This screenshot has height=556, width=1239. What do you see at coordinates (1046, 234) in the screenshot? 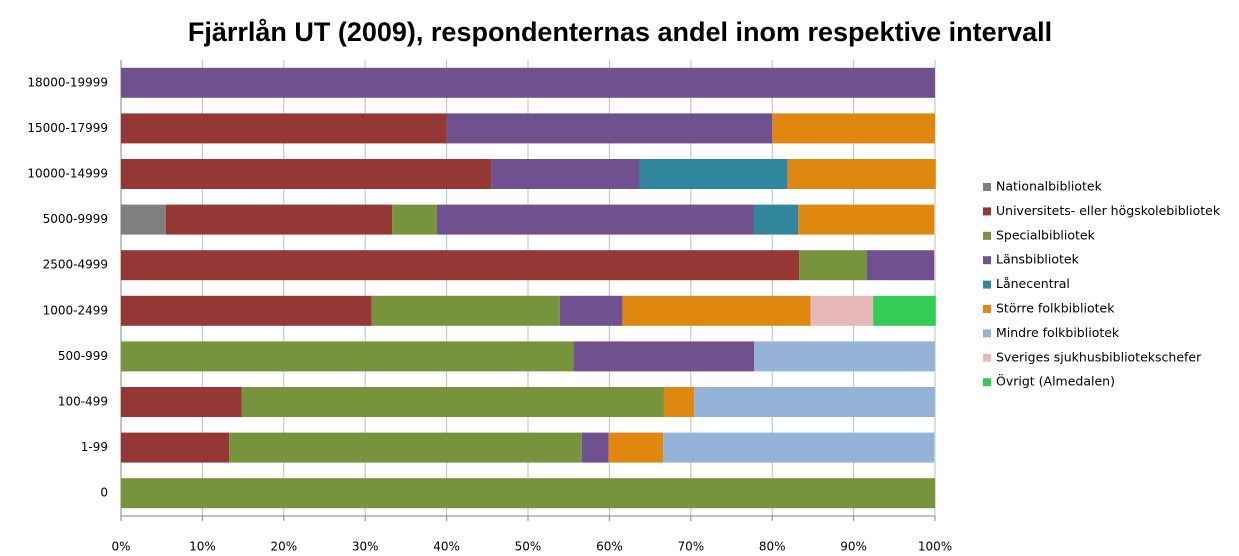
I see `legend-label: Specialbibliotek` at bounding box center [1046, 234].